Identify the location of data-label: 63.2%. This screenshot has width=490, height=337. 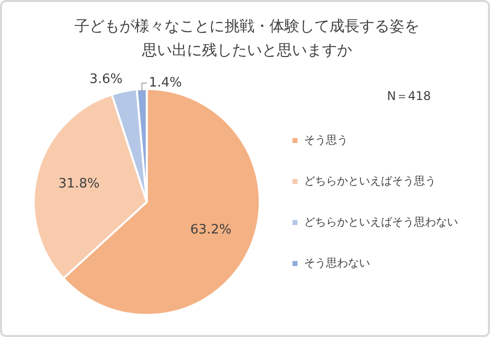
(211, 230).